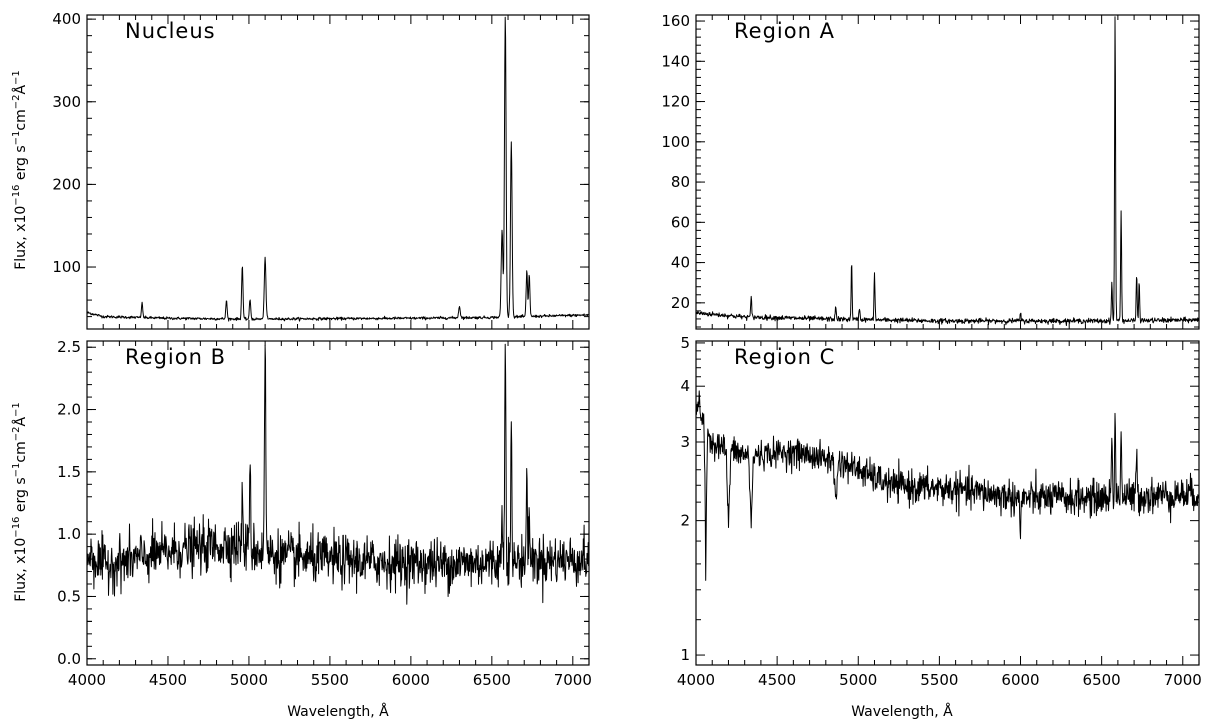 Image resolution: width=1213 pixels, height=720 pixels. What do you see at coordinates (69, 659) in the screenshot?
I see `y-tick-label: 0.0` at bounding box center [69, 659].